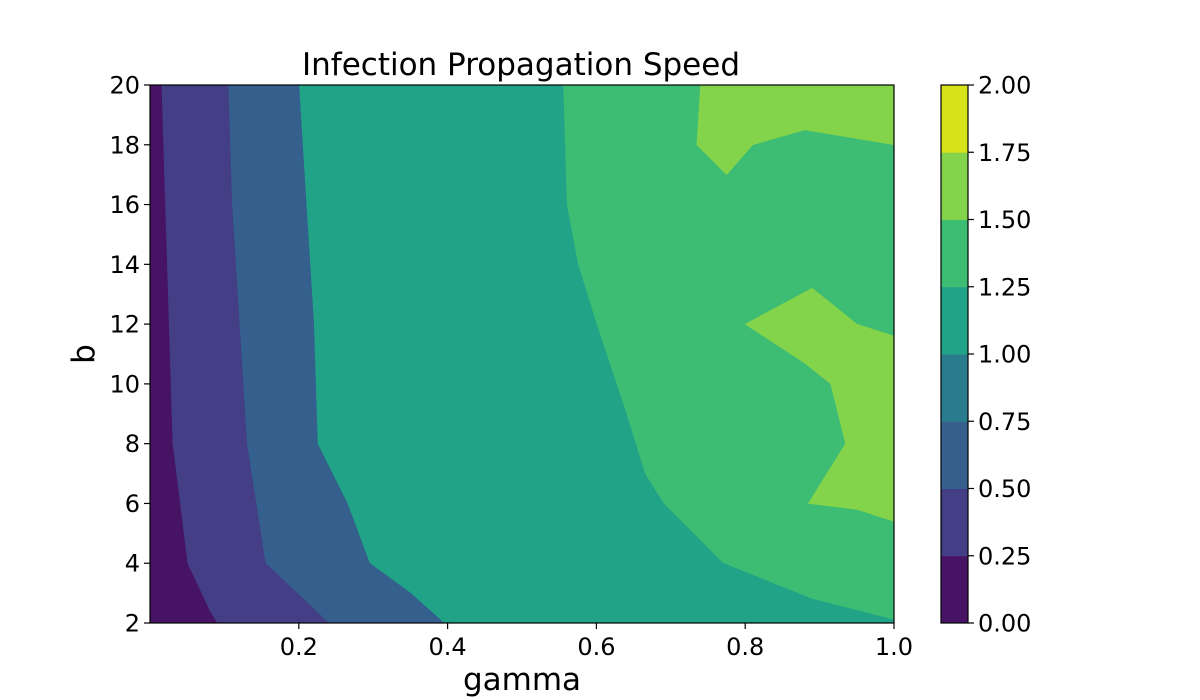 The height and width of the screenshot is (700, 1200). I want to click on y-tick-label: 10, so click(124, 384).